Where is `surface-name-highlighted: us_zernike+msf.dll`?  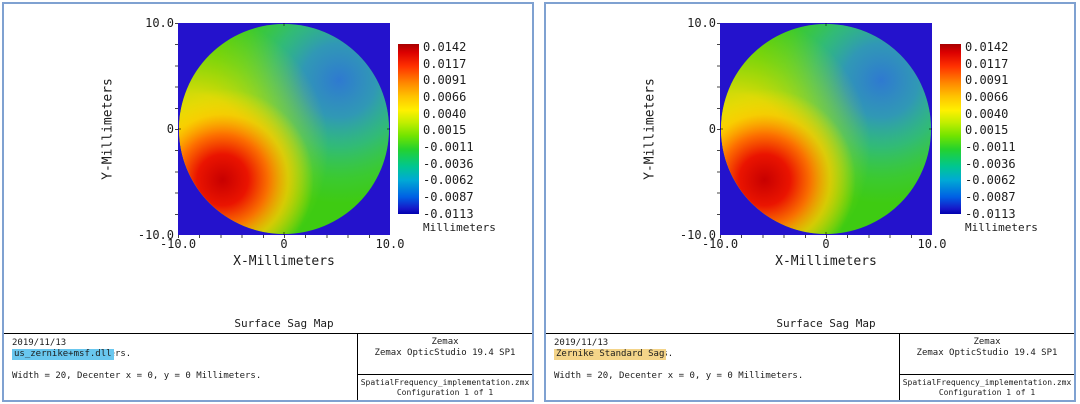
surface-name-highlighted: us_zernike+msf.dll is located at coordinates (63, 354).